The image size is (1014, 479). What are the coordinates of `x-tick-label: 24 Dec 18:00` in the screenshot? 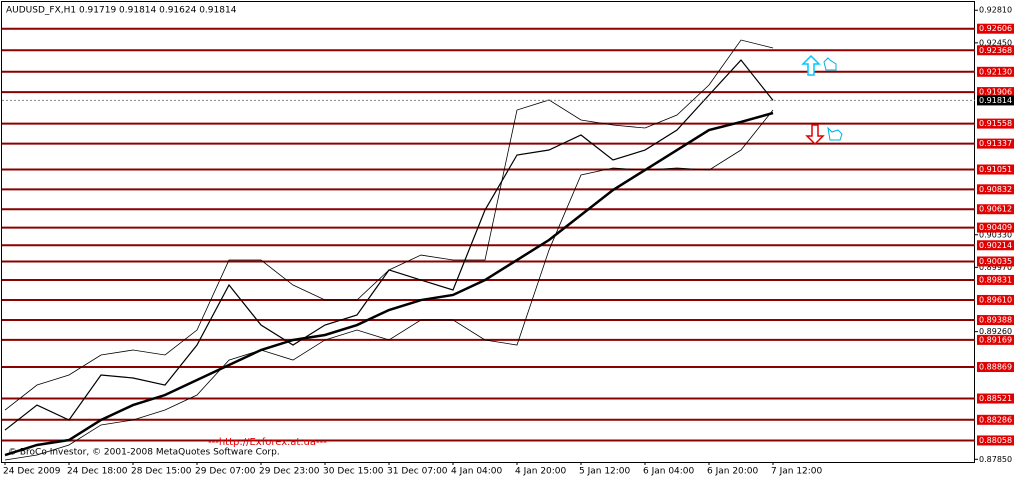 It's located at (97, 472).